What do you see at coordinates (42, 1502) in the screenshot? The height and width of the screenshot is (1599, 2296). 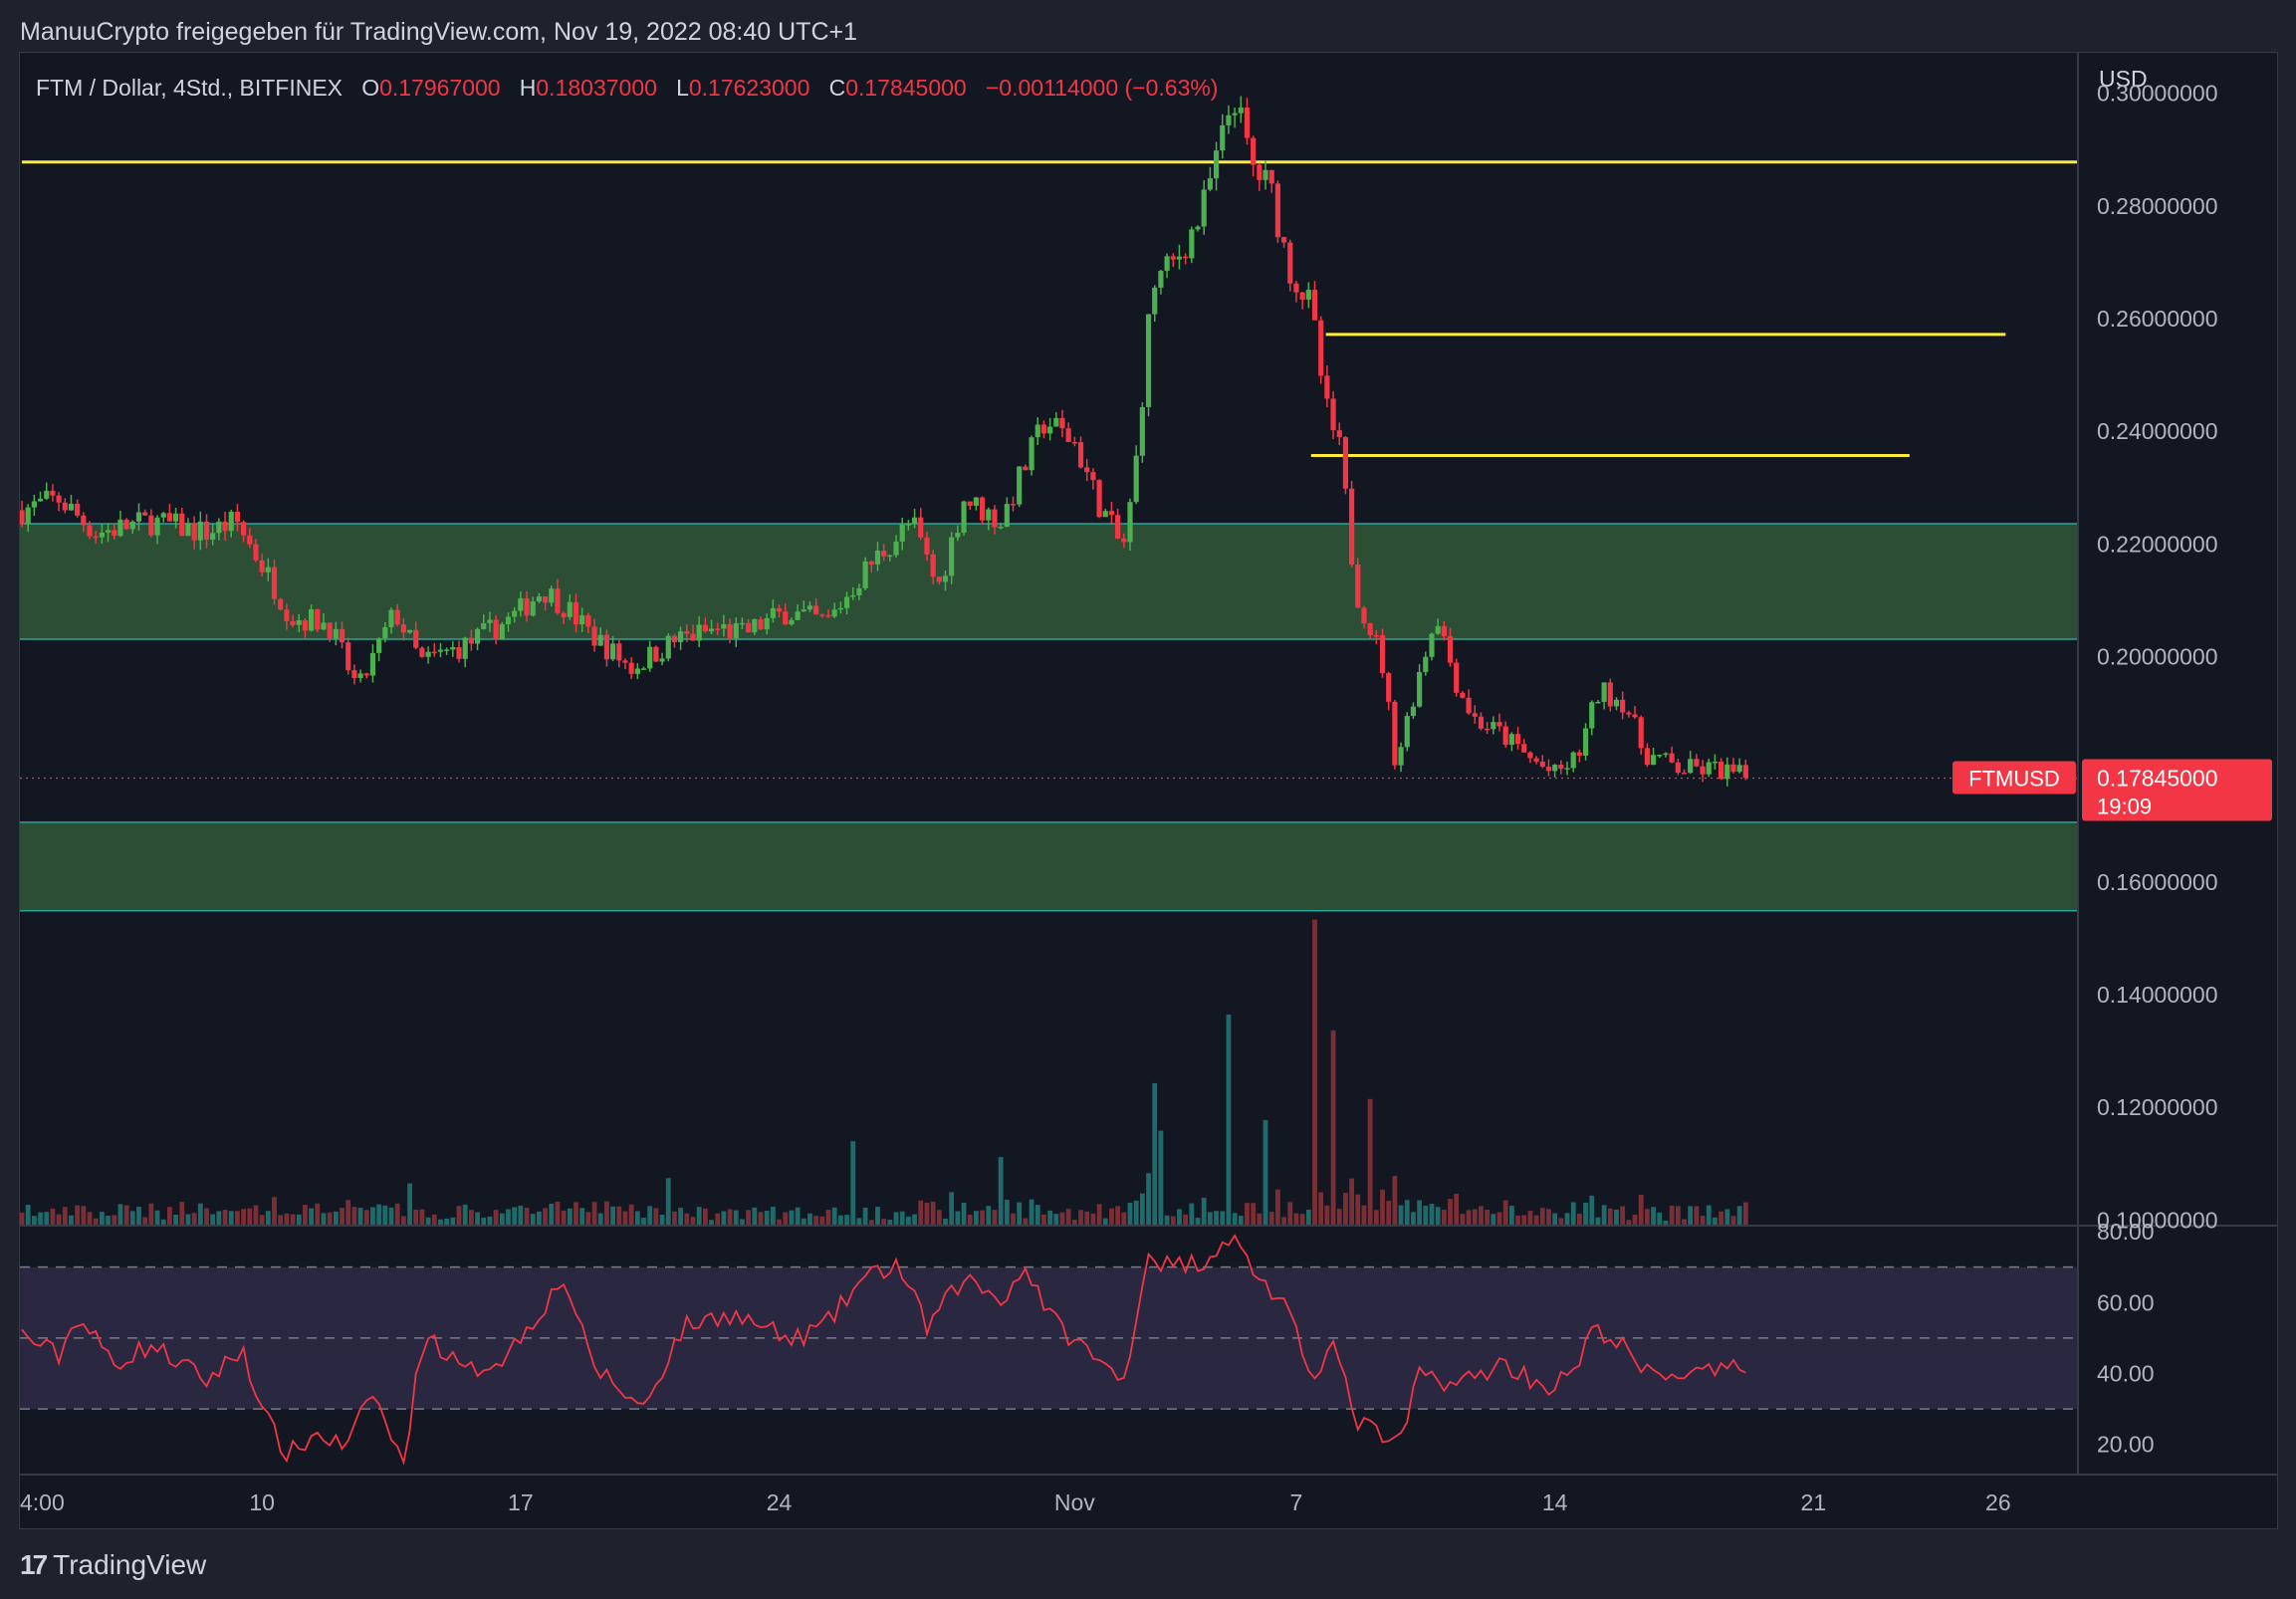 I see `time-axis-label: 4:00` at bounding box center [42, 1502].